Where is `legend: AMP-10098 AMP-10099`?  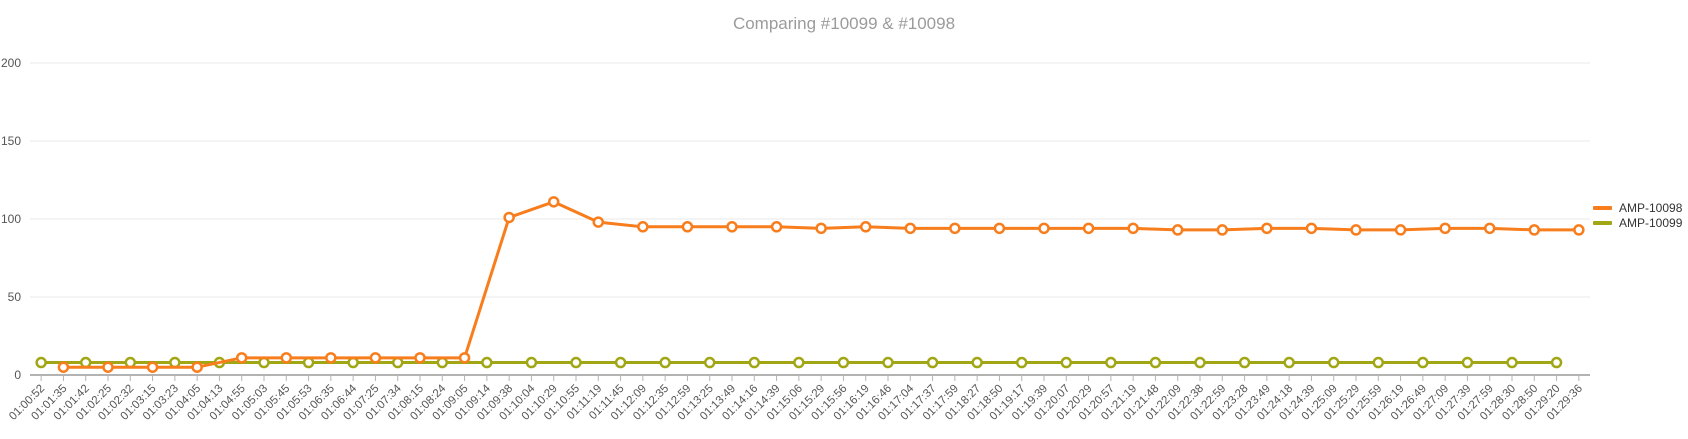
legend: AMP-10098 AMP-10099 is located at coordinates (1638, 215).